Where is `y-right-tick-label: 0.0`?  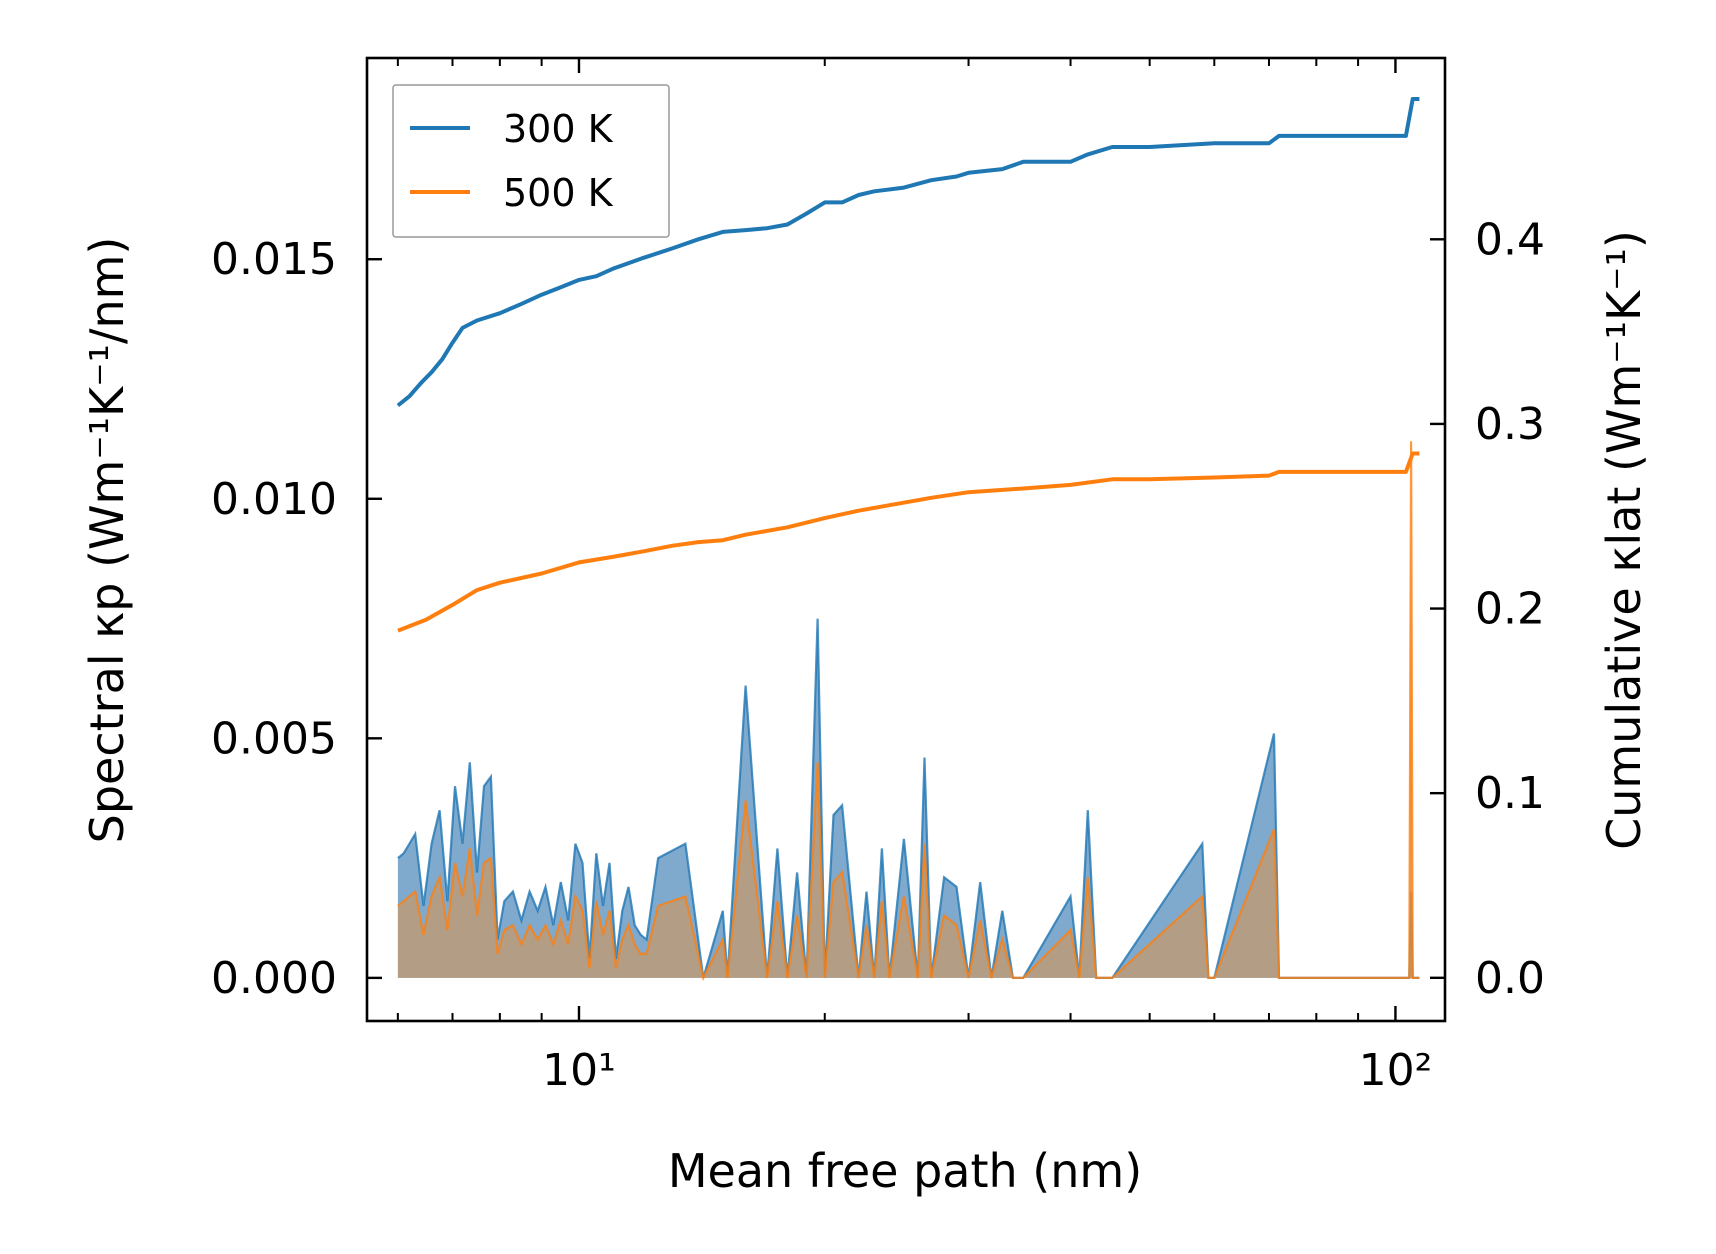
y-right-tick-label: 0.0 is located at coordinates (1510, 978).